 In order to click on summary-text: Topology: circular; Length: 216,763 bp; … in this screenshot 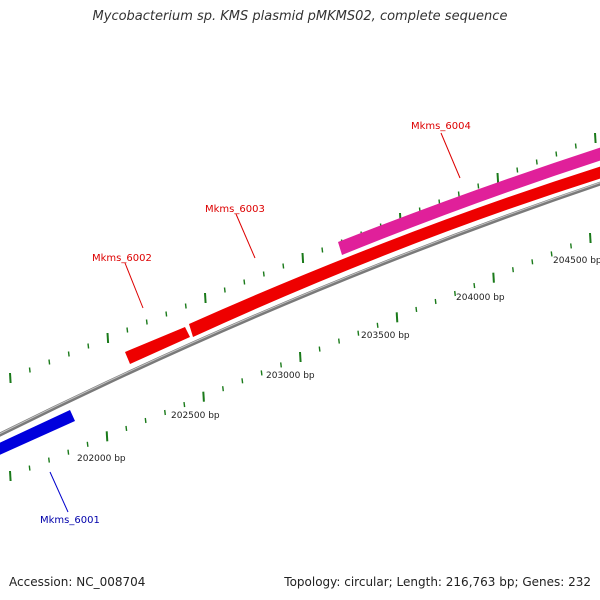, I will do `click(437, 582)`.